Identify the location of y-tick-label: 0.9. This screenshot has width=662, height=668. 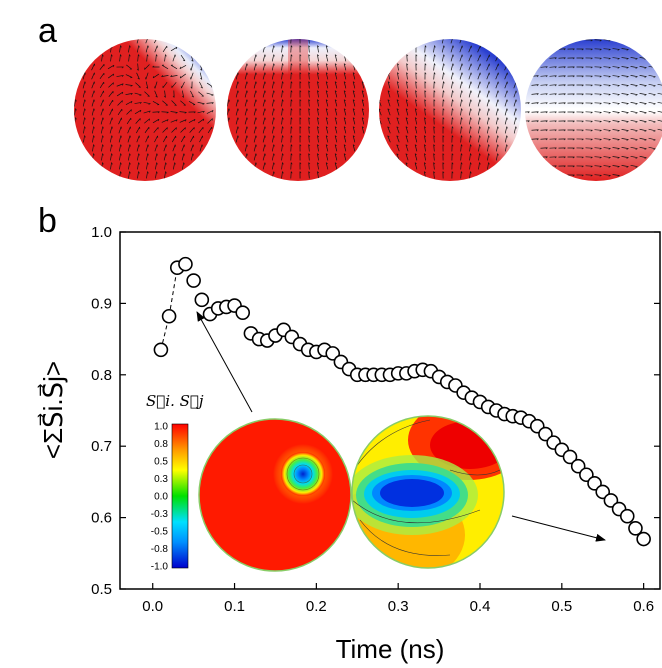
(101, 303).